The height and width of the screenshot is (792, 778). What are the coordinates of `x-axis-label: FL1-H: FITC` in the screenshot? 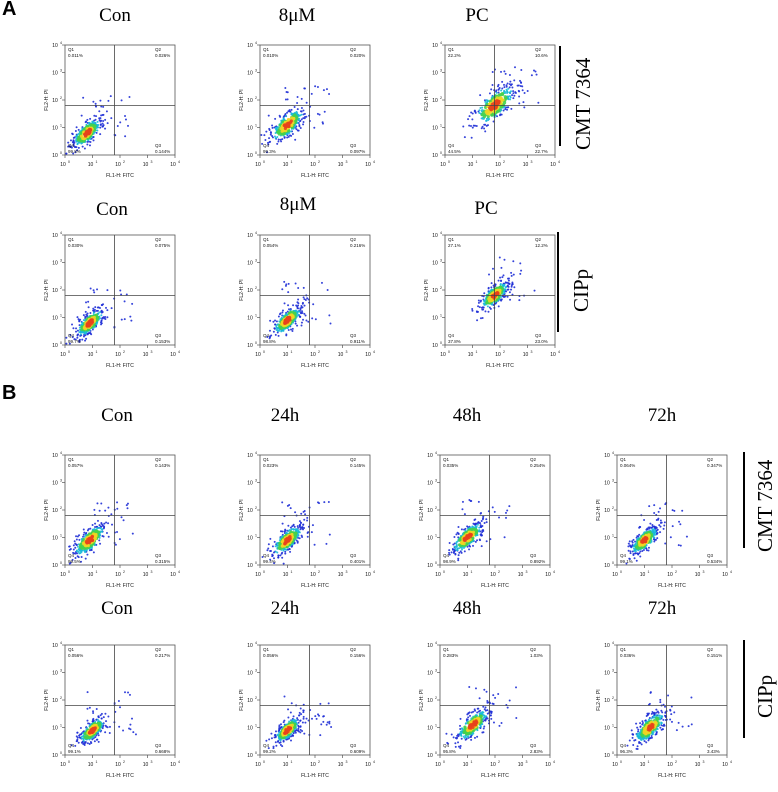 It's located at (495, 776).